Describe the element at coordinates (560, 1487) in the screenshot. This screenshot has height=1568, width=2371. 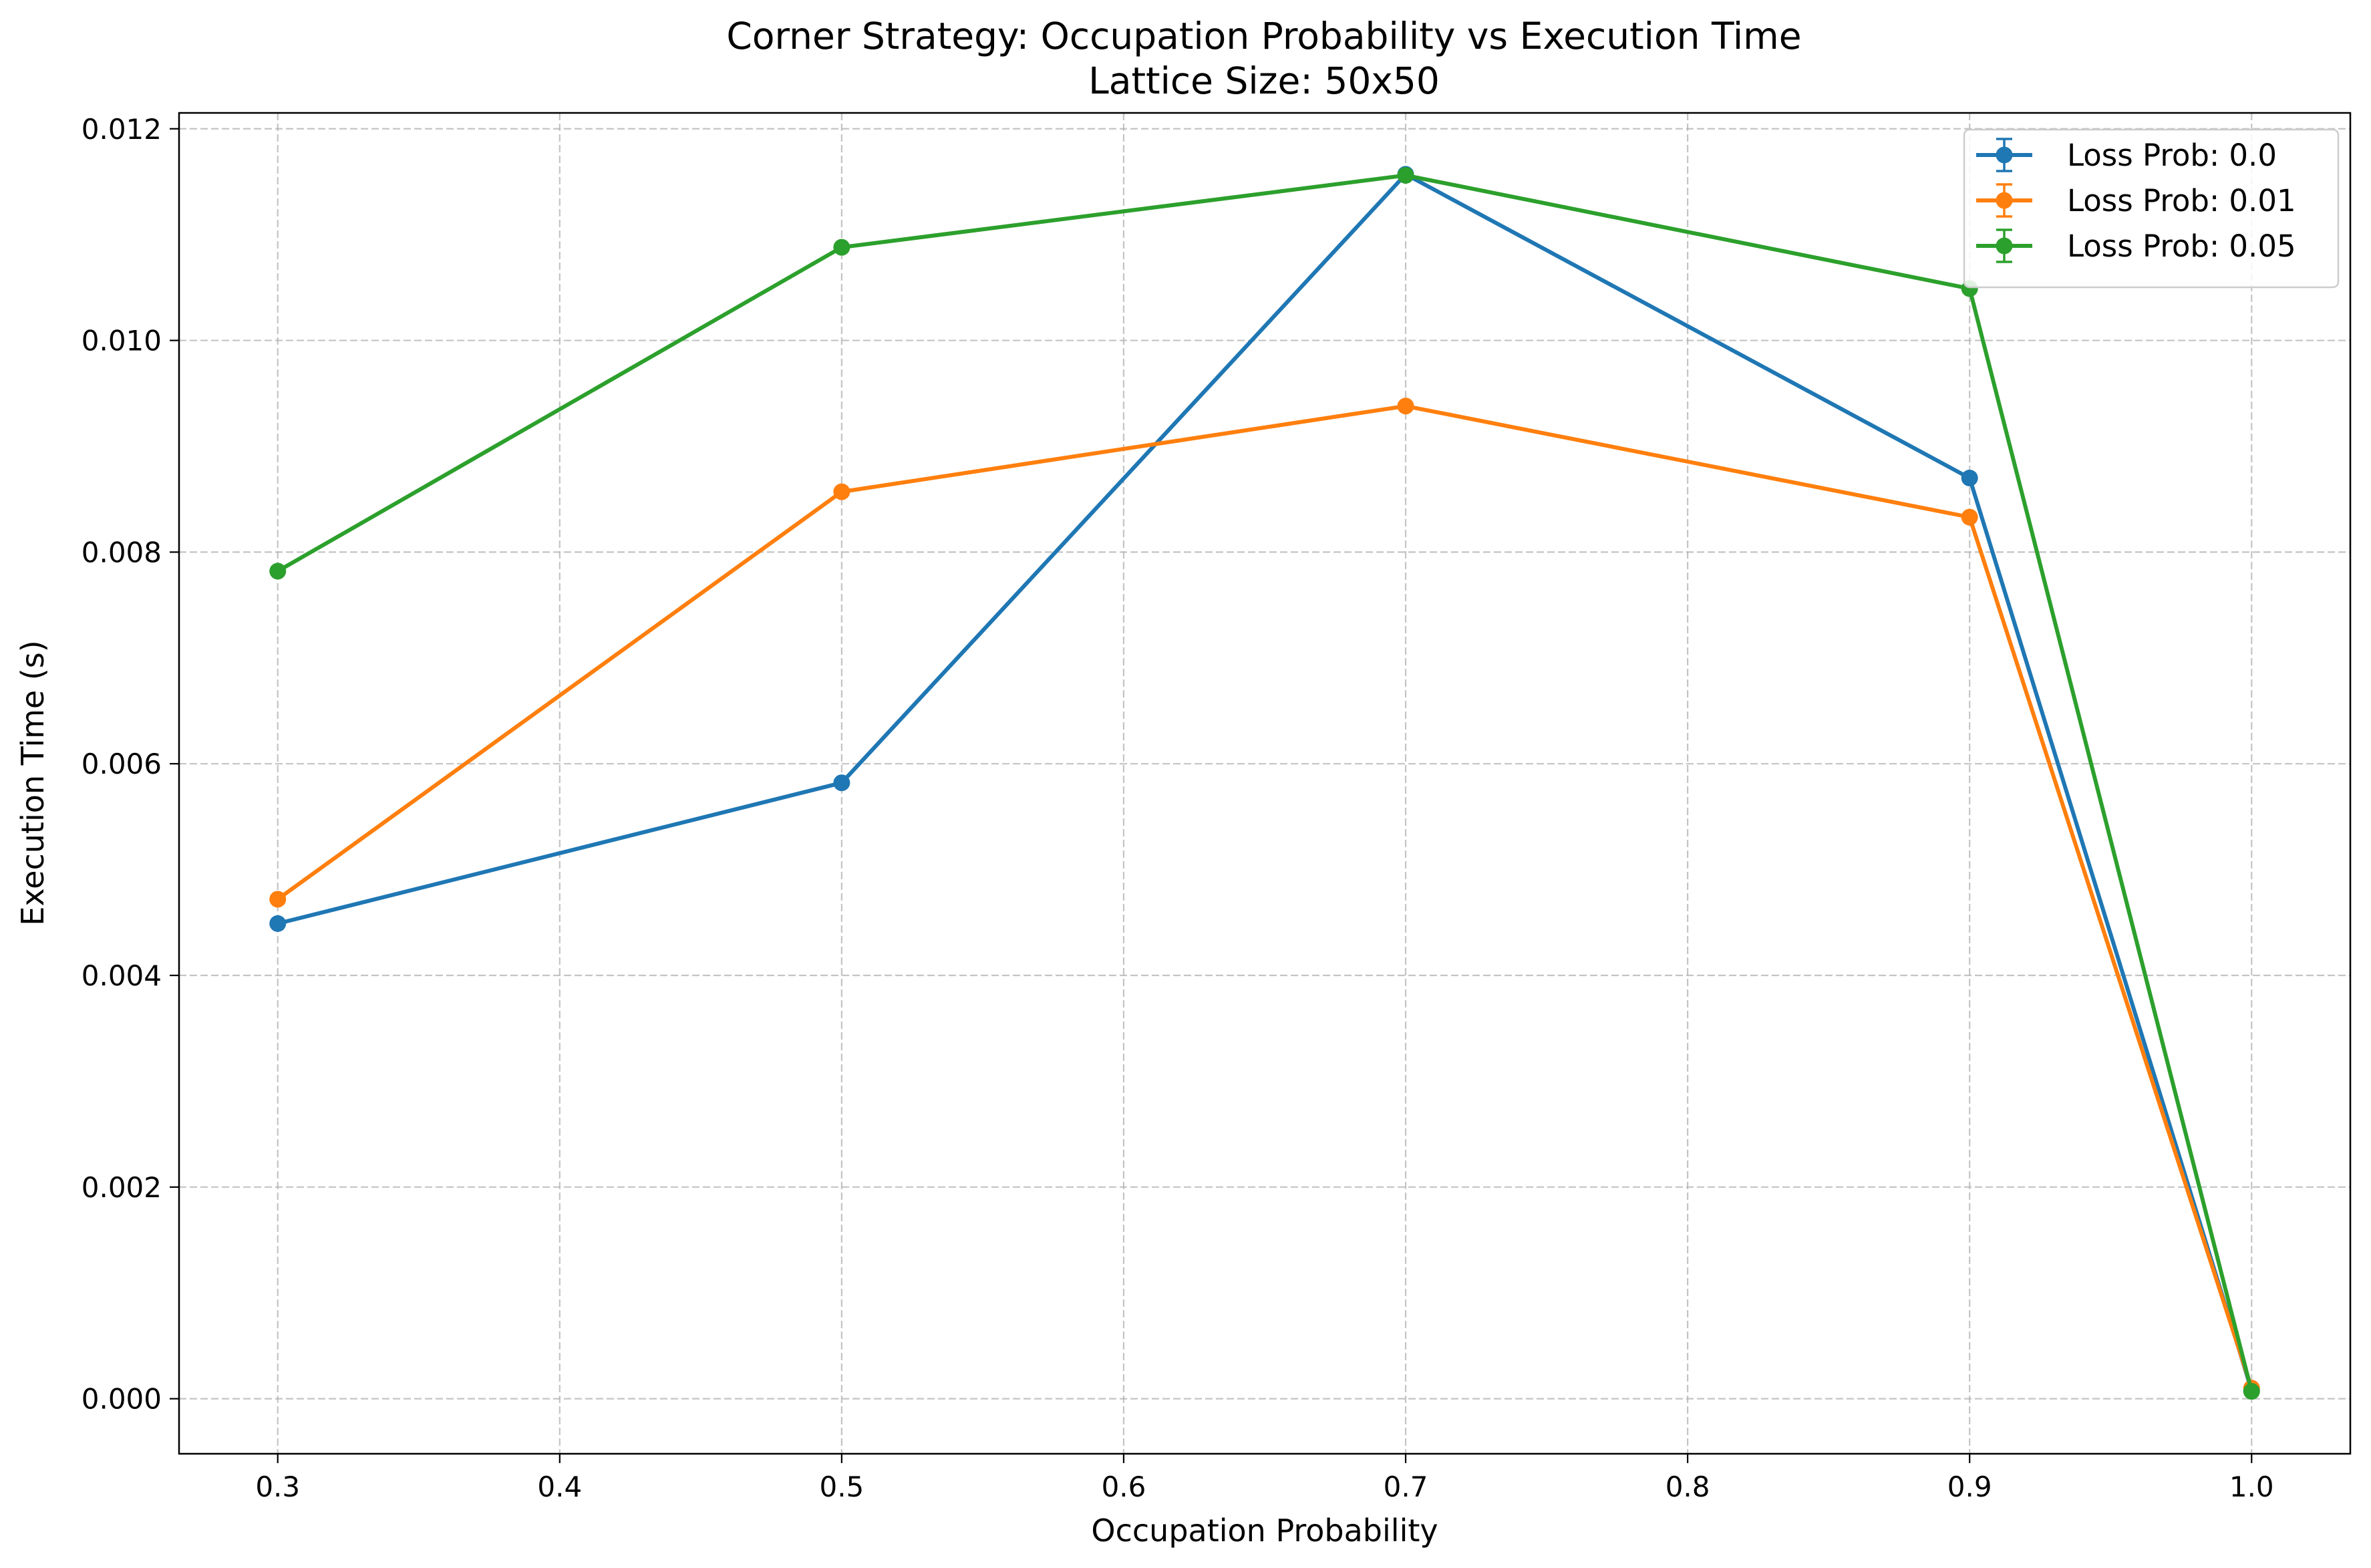
I see `x-tick-label: 0.4` at that location.